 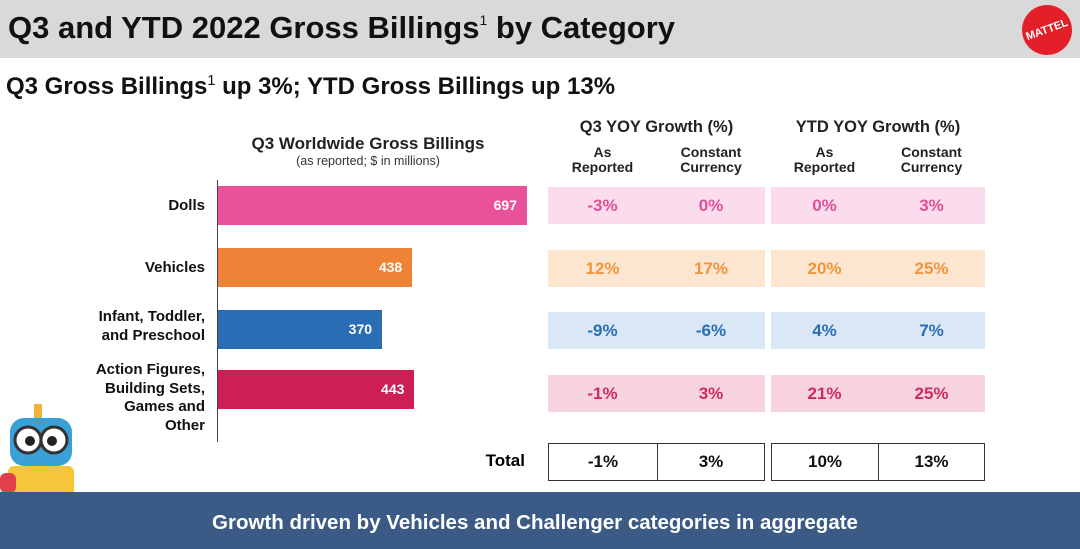 What do you see at coordinates (150, 369) in the screenshot?
I see `category-label-line: Action Figures,` at bounding box center [150, 369].